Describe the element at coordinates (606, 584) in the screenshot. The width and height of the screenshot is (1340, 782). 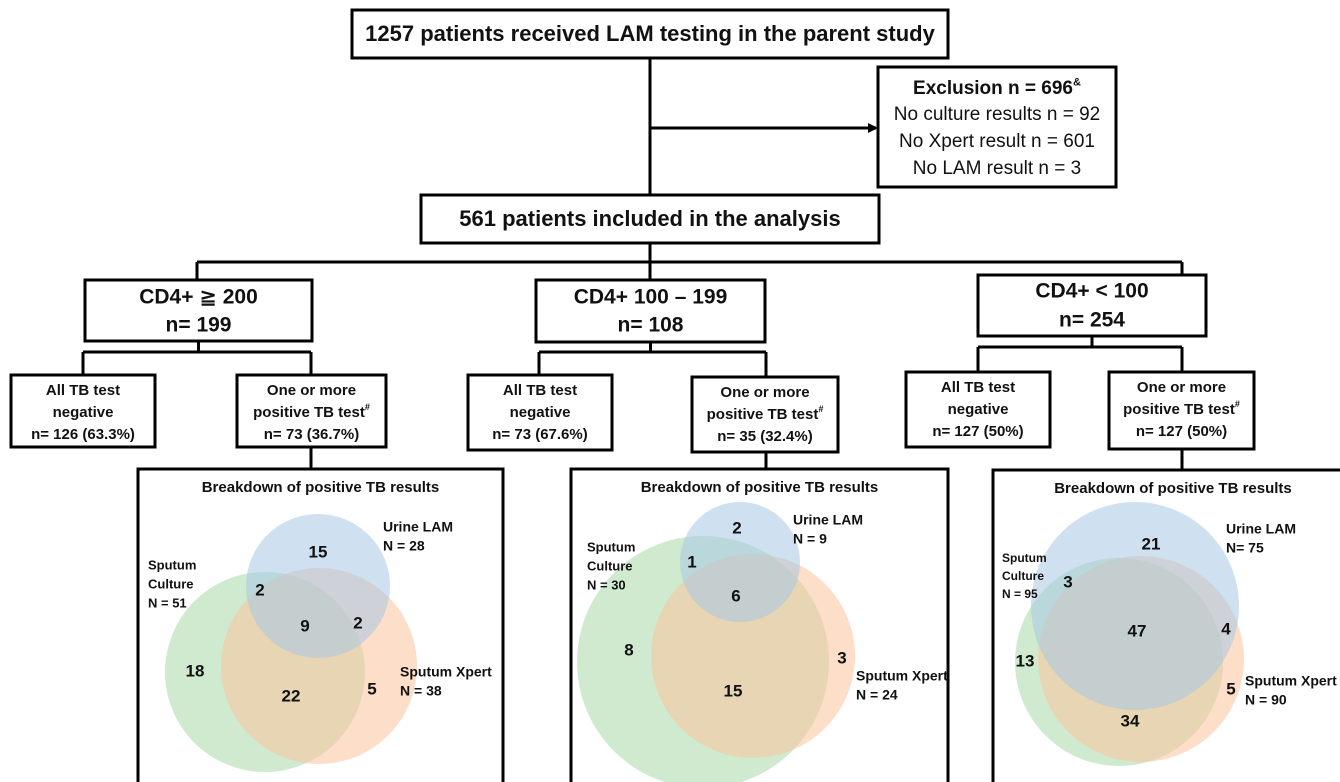
I see `set-n: N = 30` at that location.